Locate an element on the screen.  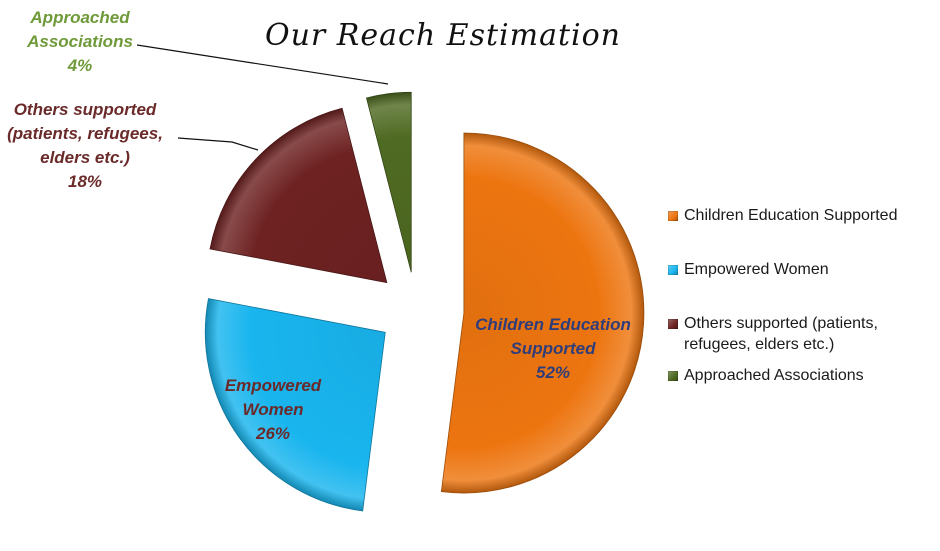
data-label-line: 52% is located at coordinates (553, 372).